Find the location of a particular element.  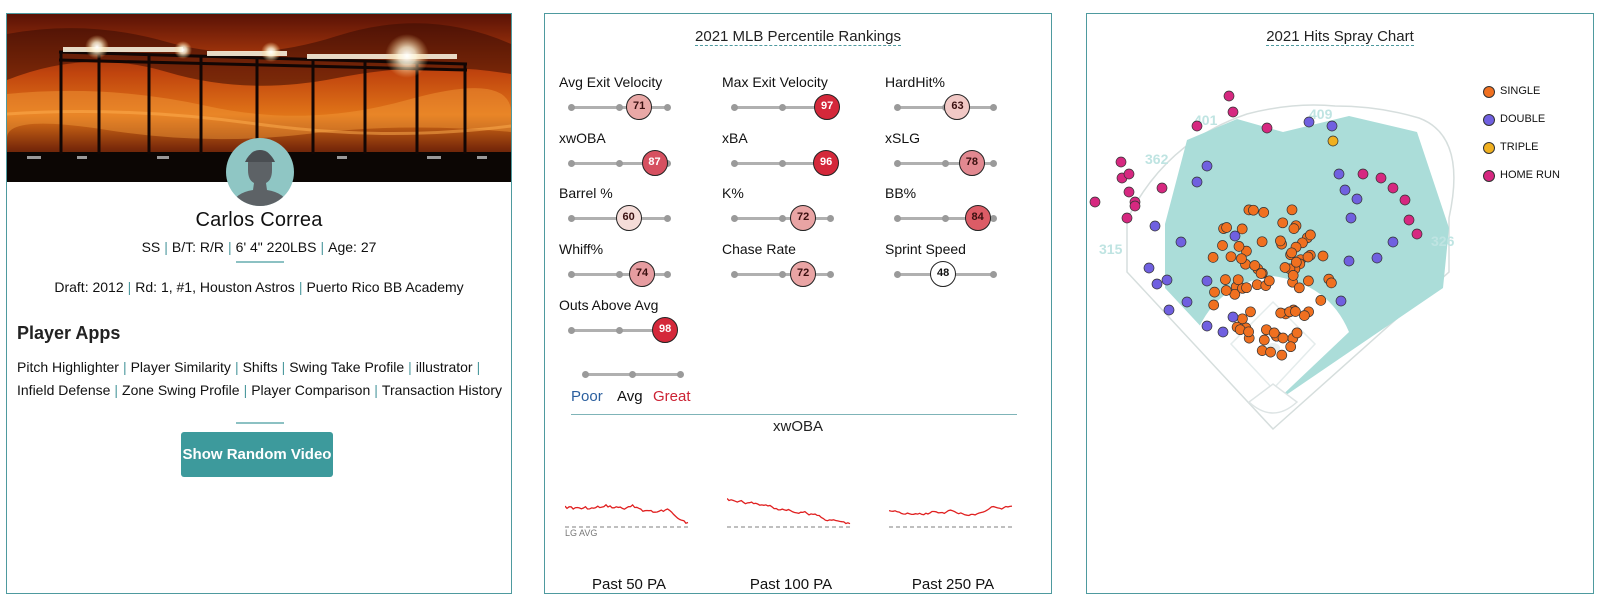

metric-label: Sprint Speed is located at coordinates (925, 249).